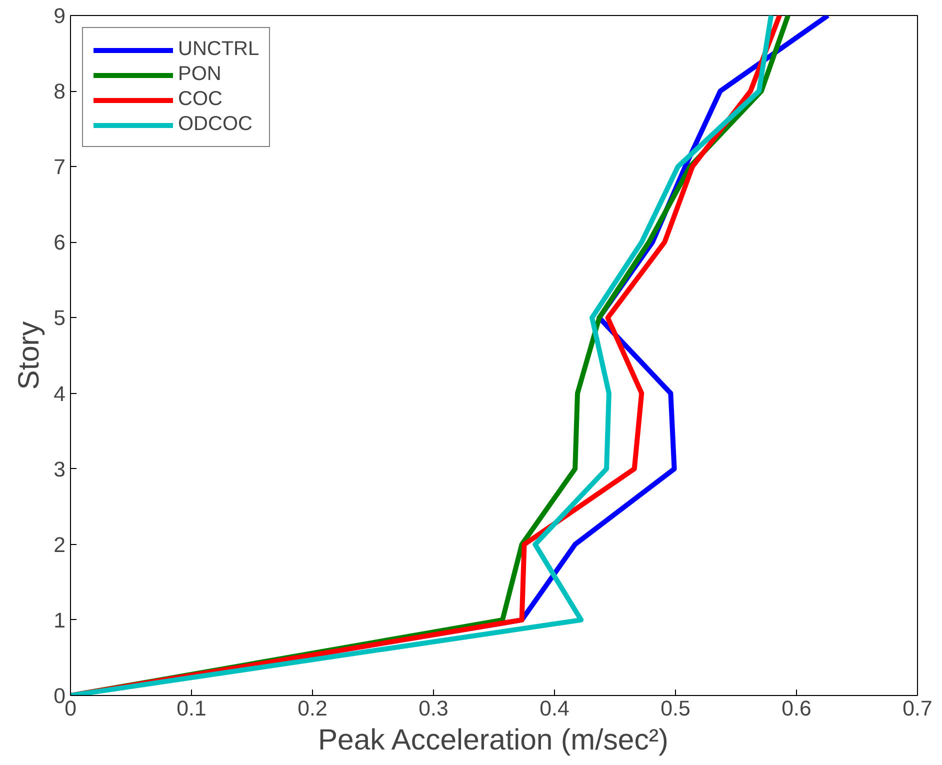 The image size is (942, 765). I want to click on legend-label: ODCOC, so click(215, 124).